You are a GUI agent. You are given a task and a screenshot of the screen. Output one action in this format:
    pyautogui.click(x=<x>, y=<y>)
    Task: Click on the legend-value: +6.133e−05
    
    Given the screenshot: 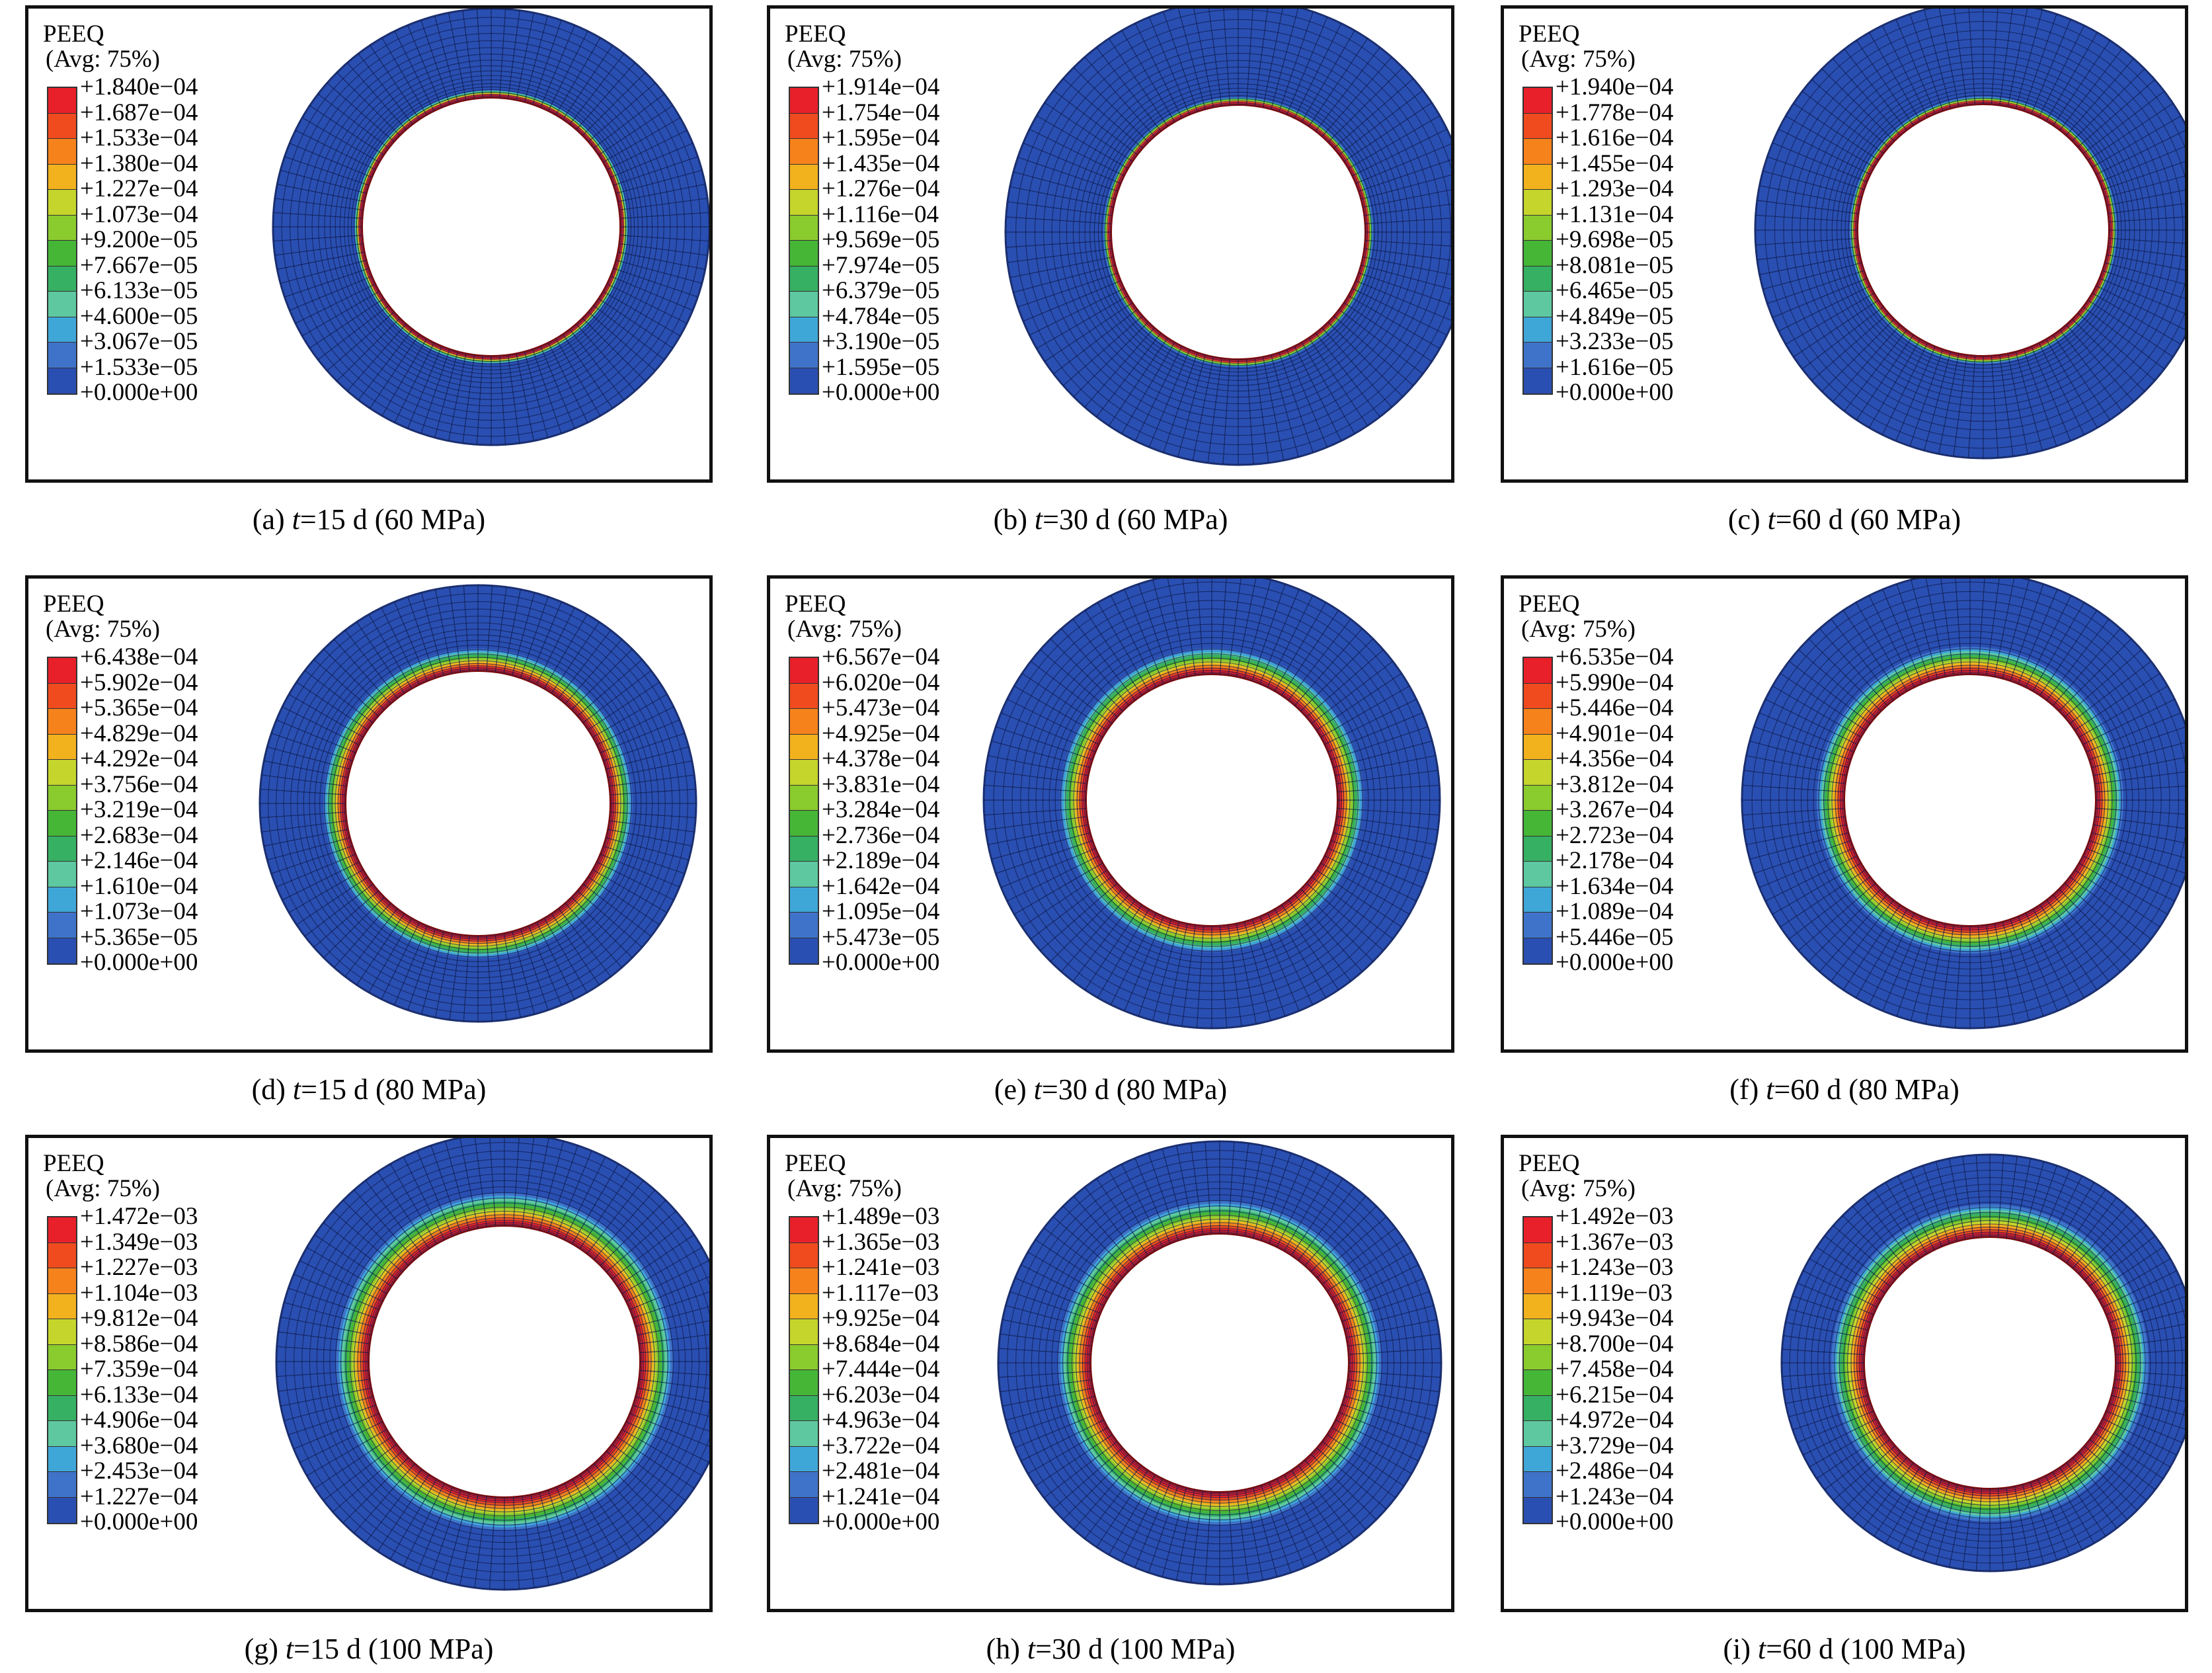 What is the action you would take?
    pyautogui.click(x=139, y=290)
    